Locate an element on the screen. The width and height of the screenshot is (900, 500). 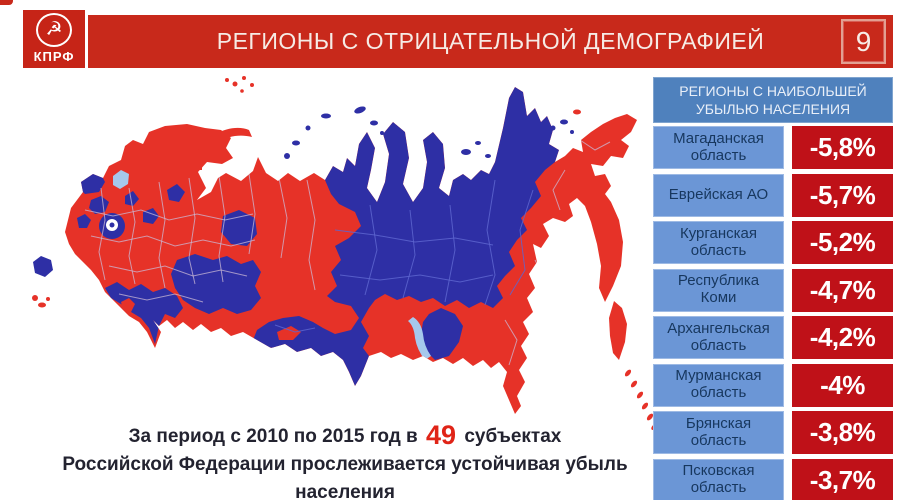
page-title: РЕГИОНЫ С ОТРИЦАТЕЛЬНОЙ ДЕМОГРАФИЕЙ is located at coordinates (490, 41).